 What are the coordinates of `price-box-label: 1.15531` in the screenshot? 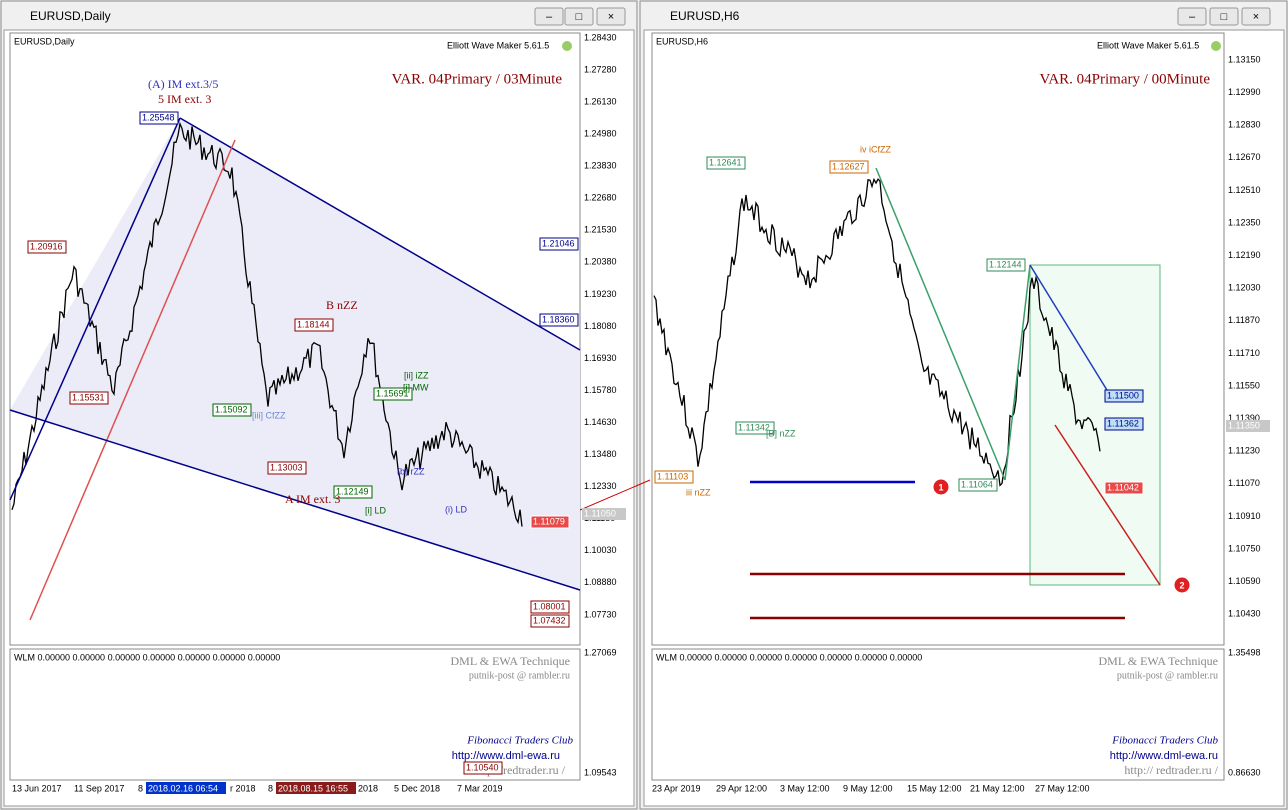 It's located at (88, 397).